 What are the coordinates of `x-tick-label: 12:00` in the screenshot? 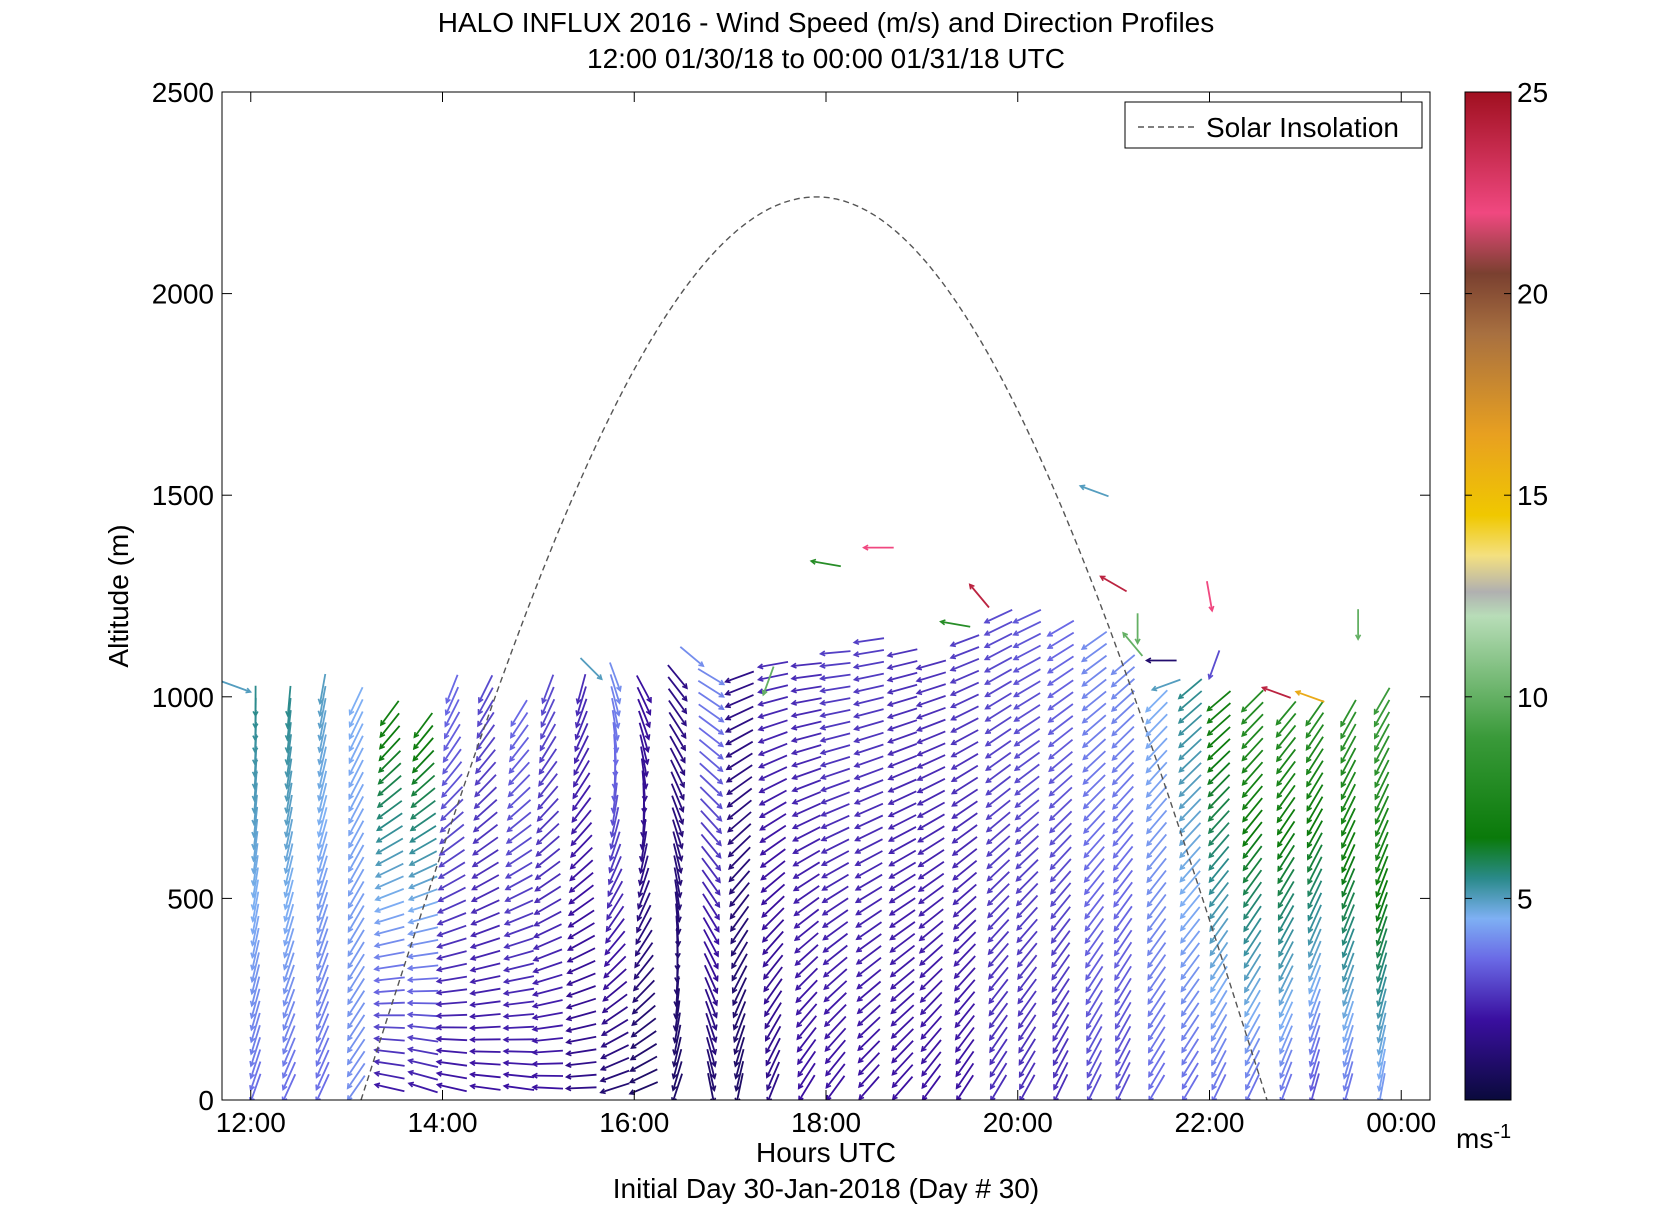 It's located at (251, 1122).